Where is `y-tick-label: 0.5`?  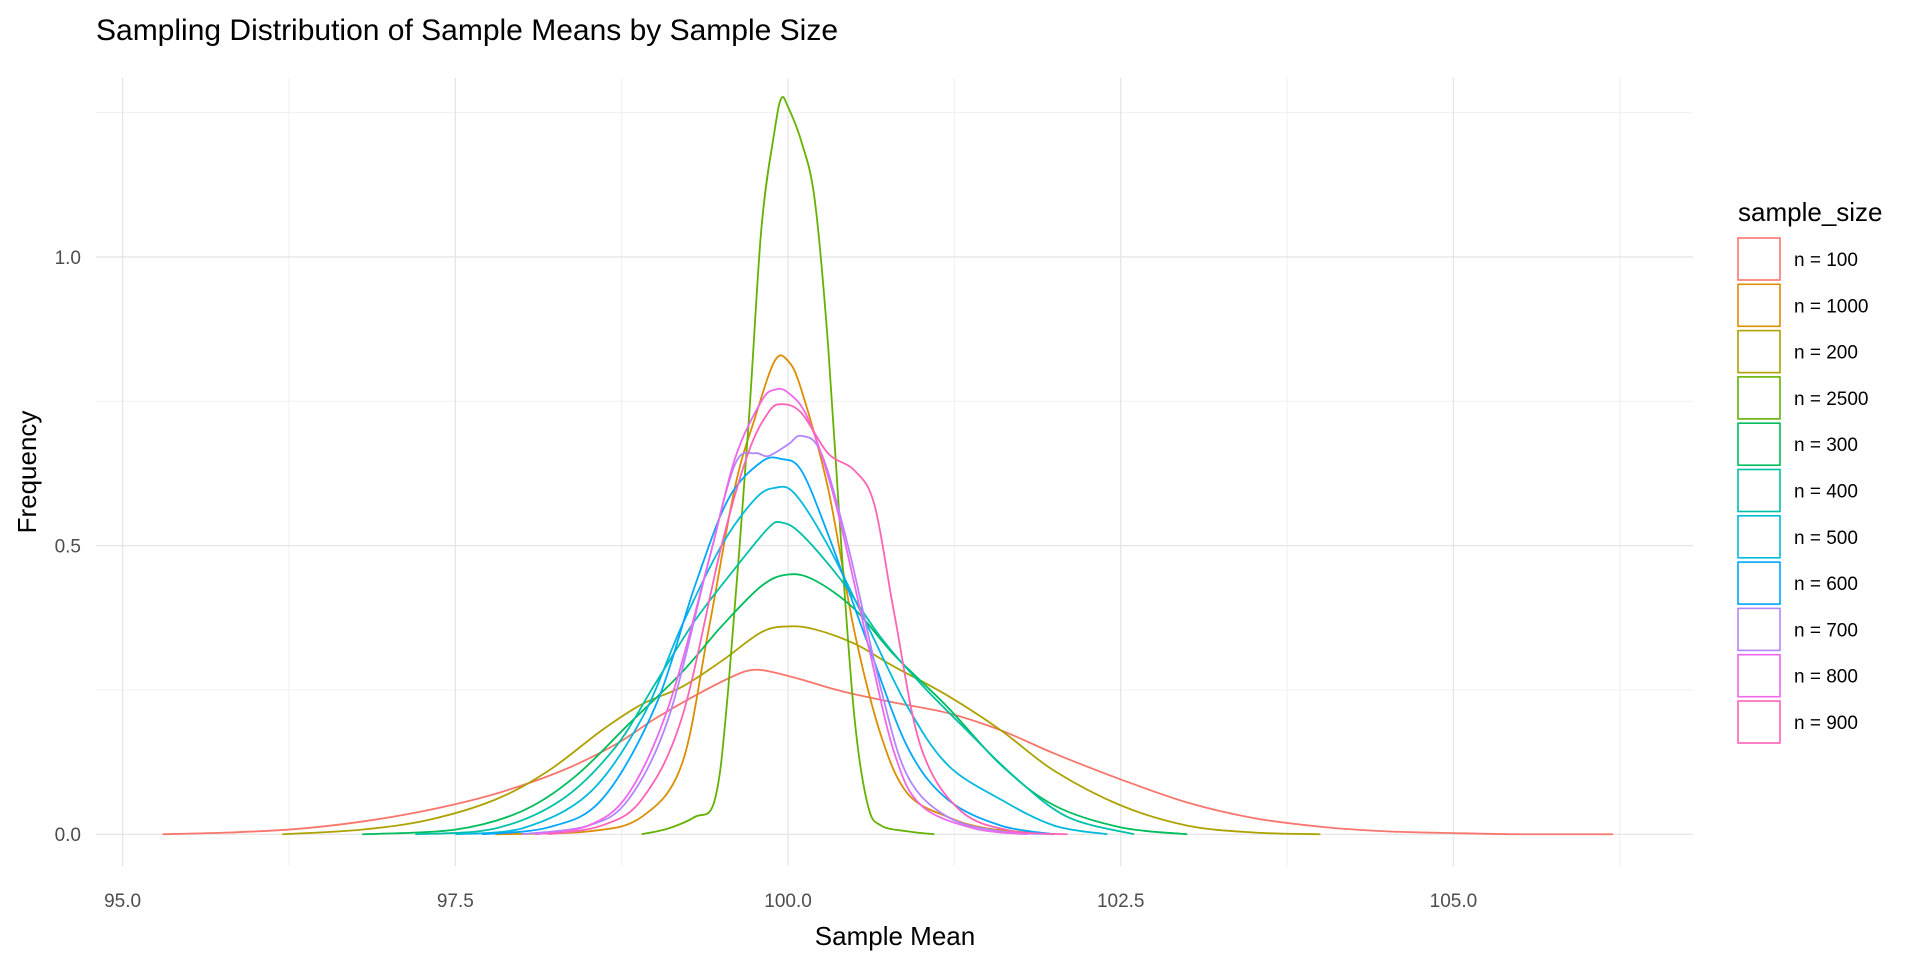
y-tick-label: 0.5 is located at coordinates (68, 547).